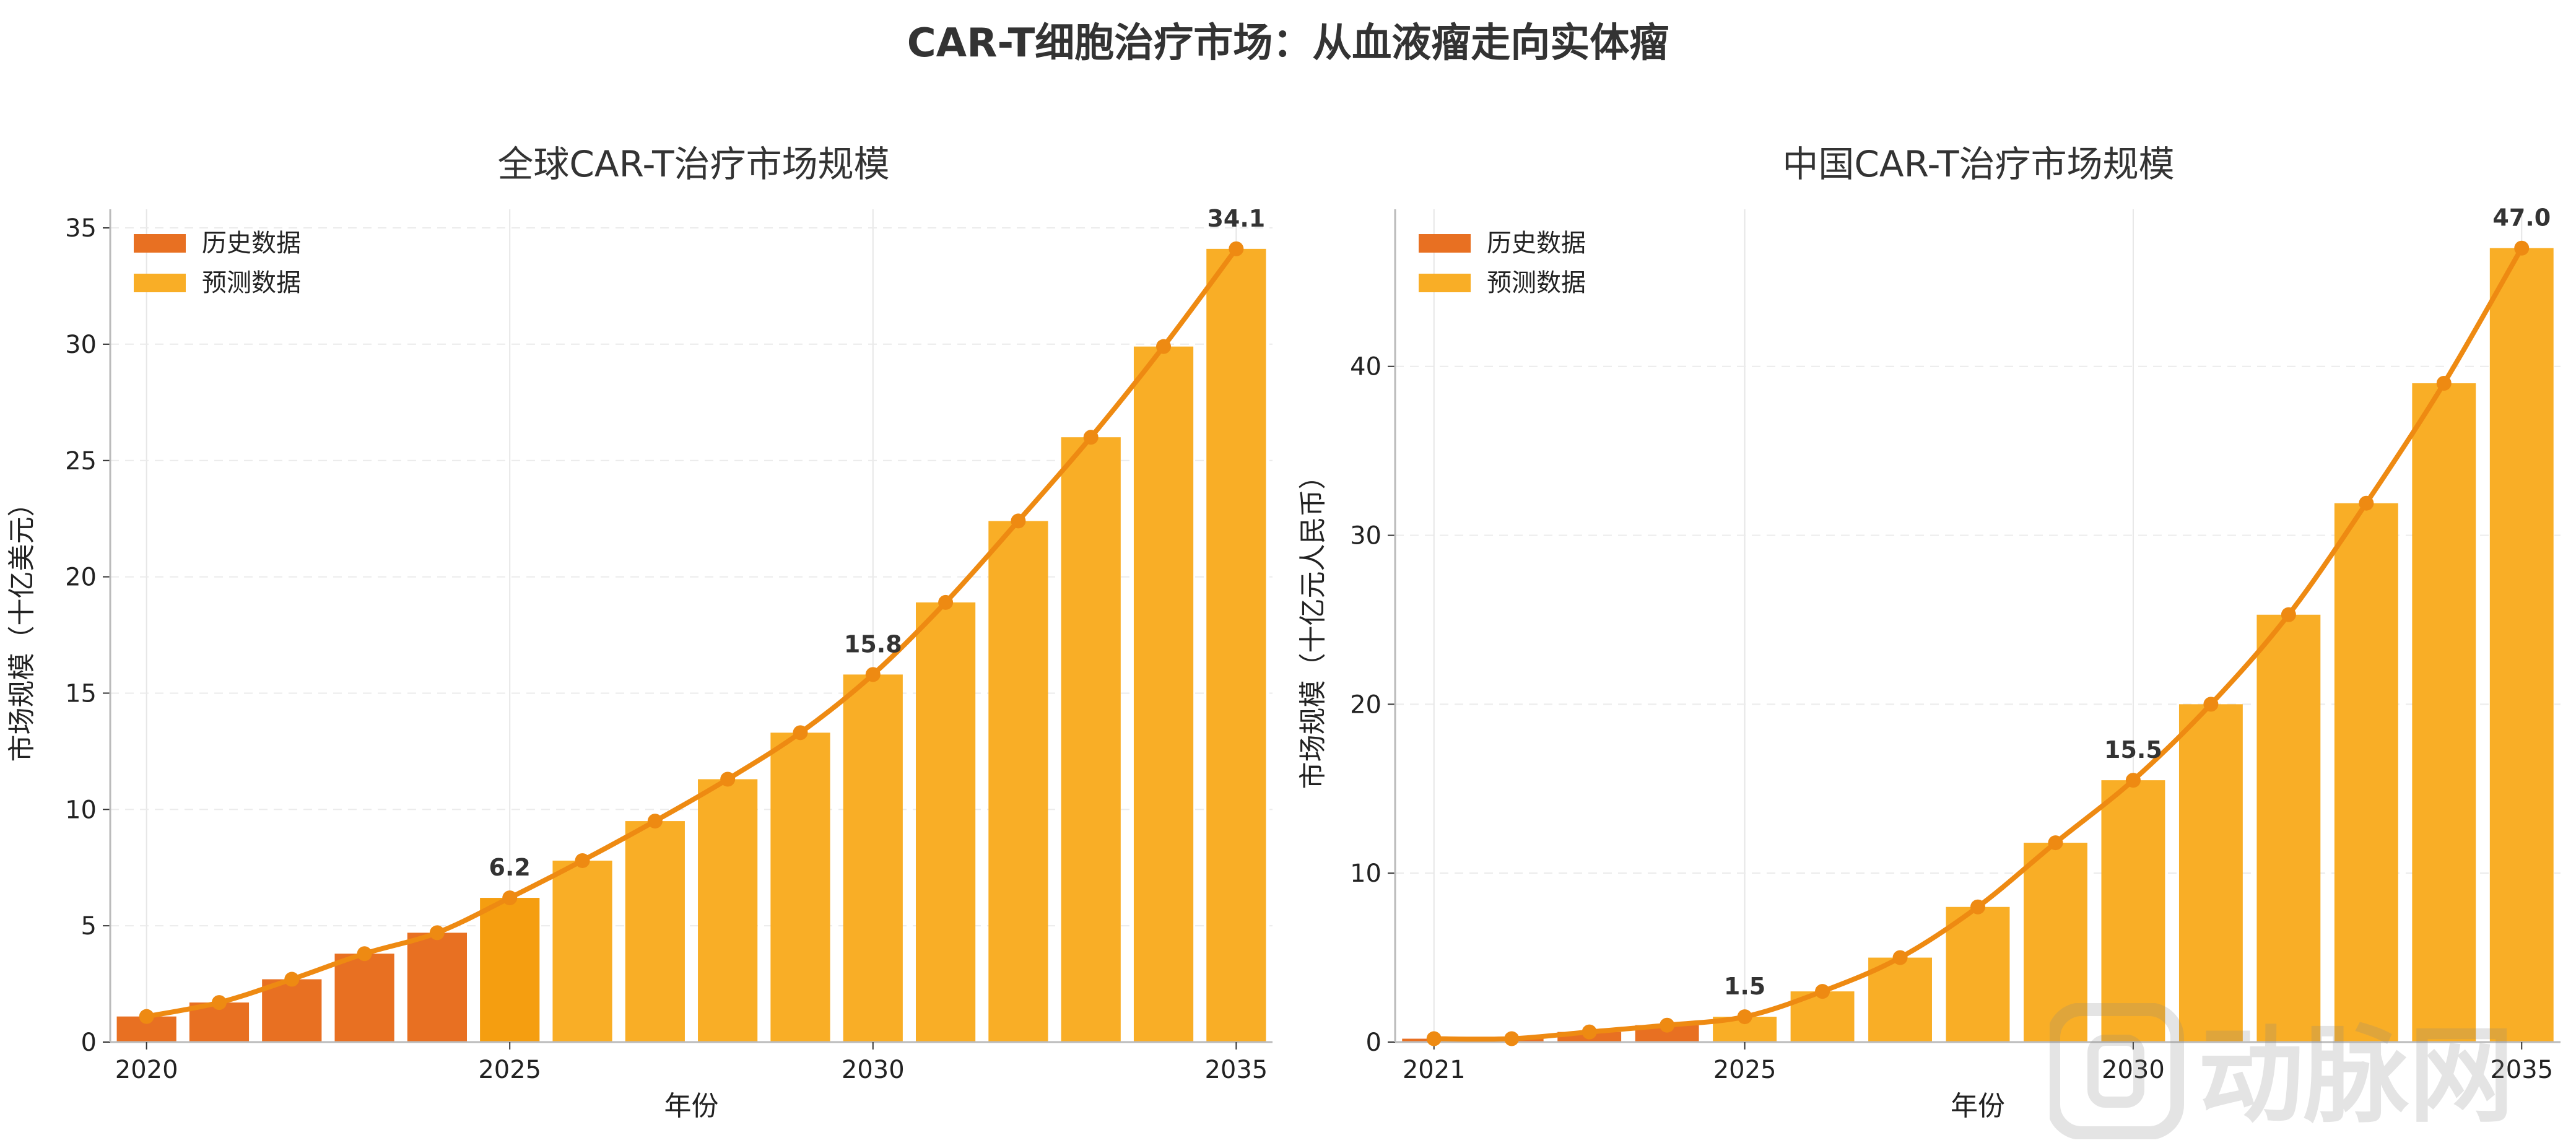 The height and width of the screenshot is (1143, 2576). I want to click on data-label: 15.5, so click(2133, 750).